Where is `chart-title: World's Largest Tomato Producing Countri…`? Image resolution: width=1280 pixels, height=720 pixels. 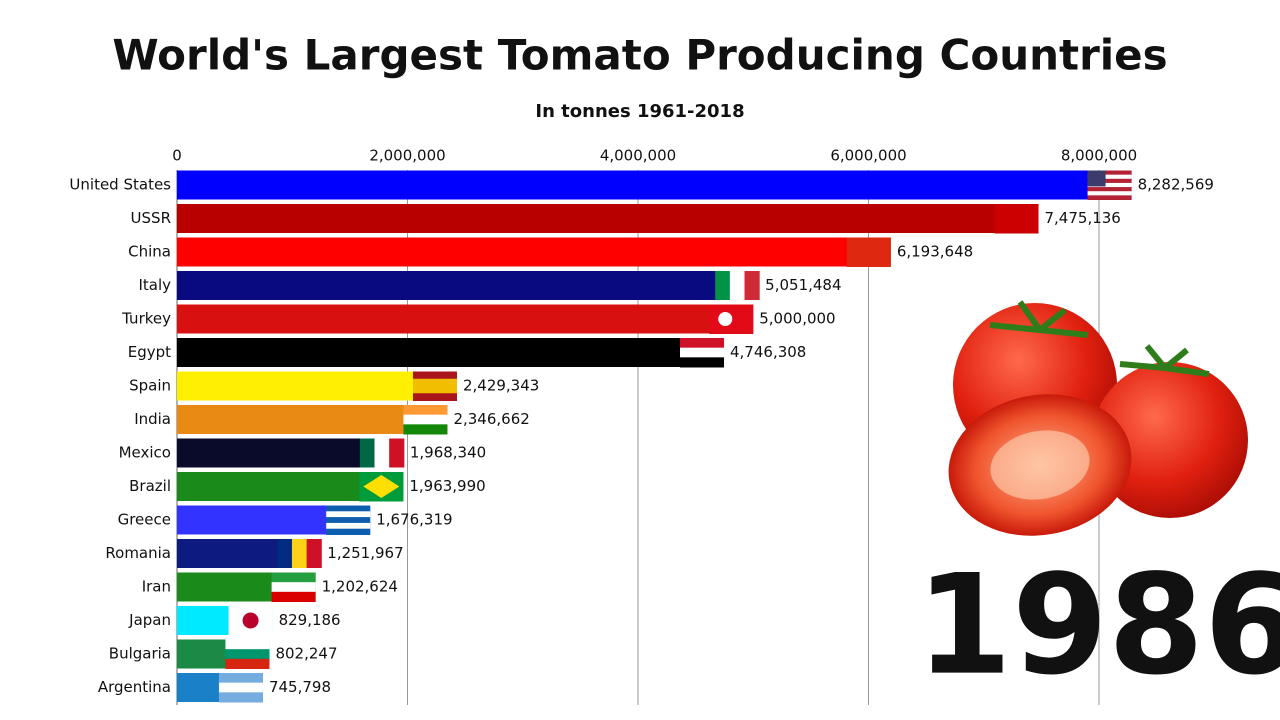
chart-title: World's Largest Tomato Producing Countri… is located at coordinates (639, 55).